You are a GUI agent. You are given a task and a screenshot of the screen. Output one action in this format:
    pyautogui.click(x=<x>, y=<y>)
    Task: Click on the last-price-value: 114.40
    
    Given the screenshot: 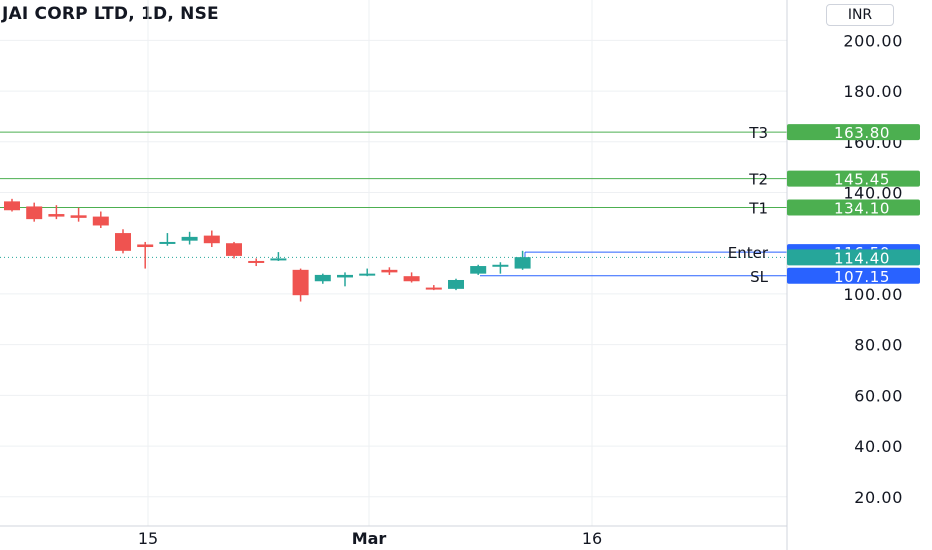 What is the action you would take?
    pyautogui.click(x=862, y=258)
    